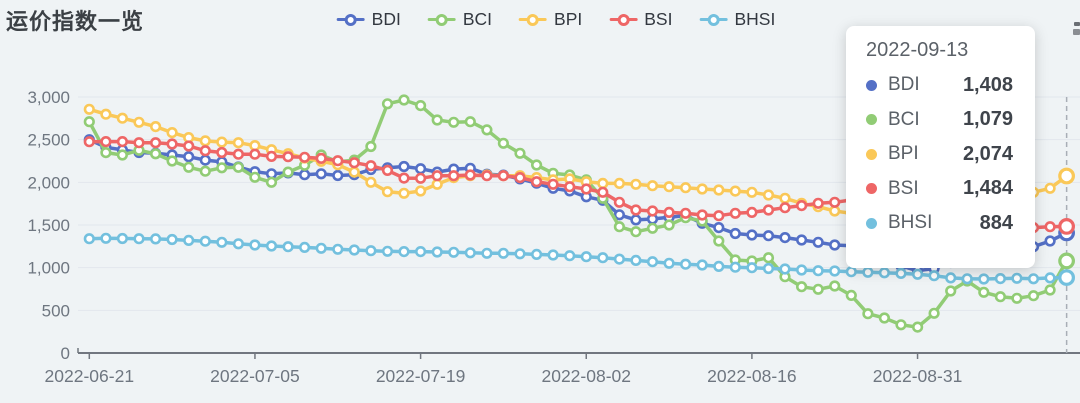 The width and height of the screenshot is (1080, 403). What do you see at coordinates (1066, 261) in the screenshot?
I see `hover-point-bci` at bounding box center [1066, 261].